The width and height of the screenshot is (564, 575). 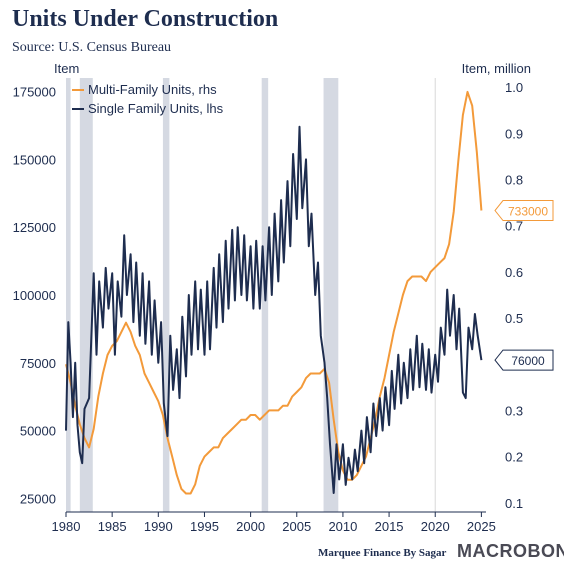 What do you see at coordinates (389, 526) in the screenshot?
I see `x-tick-label: 2015` at bounding box center [389, 526].